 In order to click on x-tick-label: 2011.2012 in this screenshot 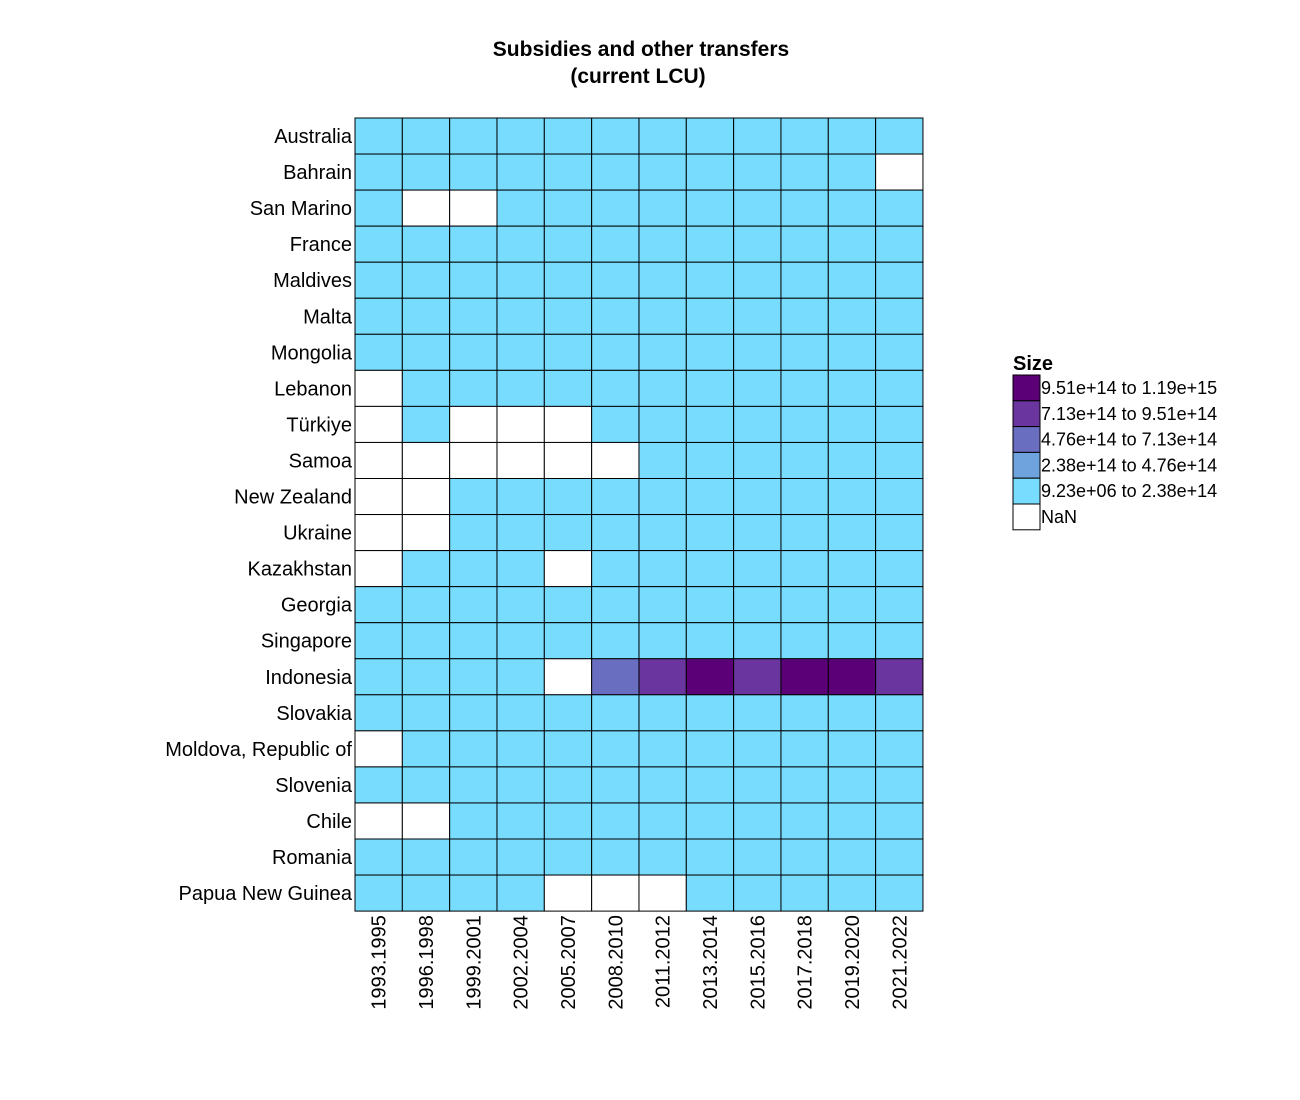, I will do `click(664, 961)`.